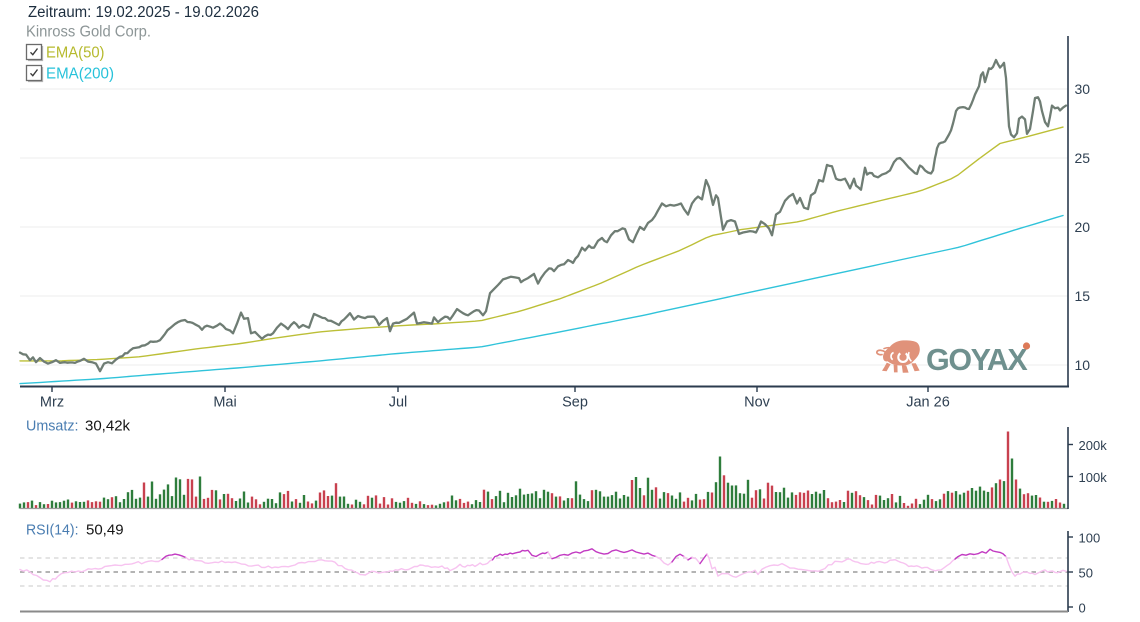 Image resolution: width=1140 pixels, height=622 pixels. Describe the element at coordinates (108, 426) in the screenshot. I see `svg-text: 30,42k` at that location.